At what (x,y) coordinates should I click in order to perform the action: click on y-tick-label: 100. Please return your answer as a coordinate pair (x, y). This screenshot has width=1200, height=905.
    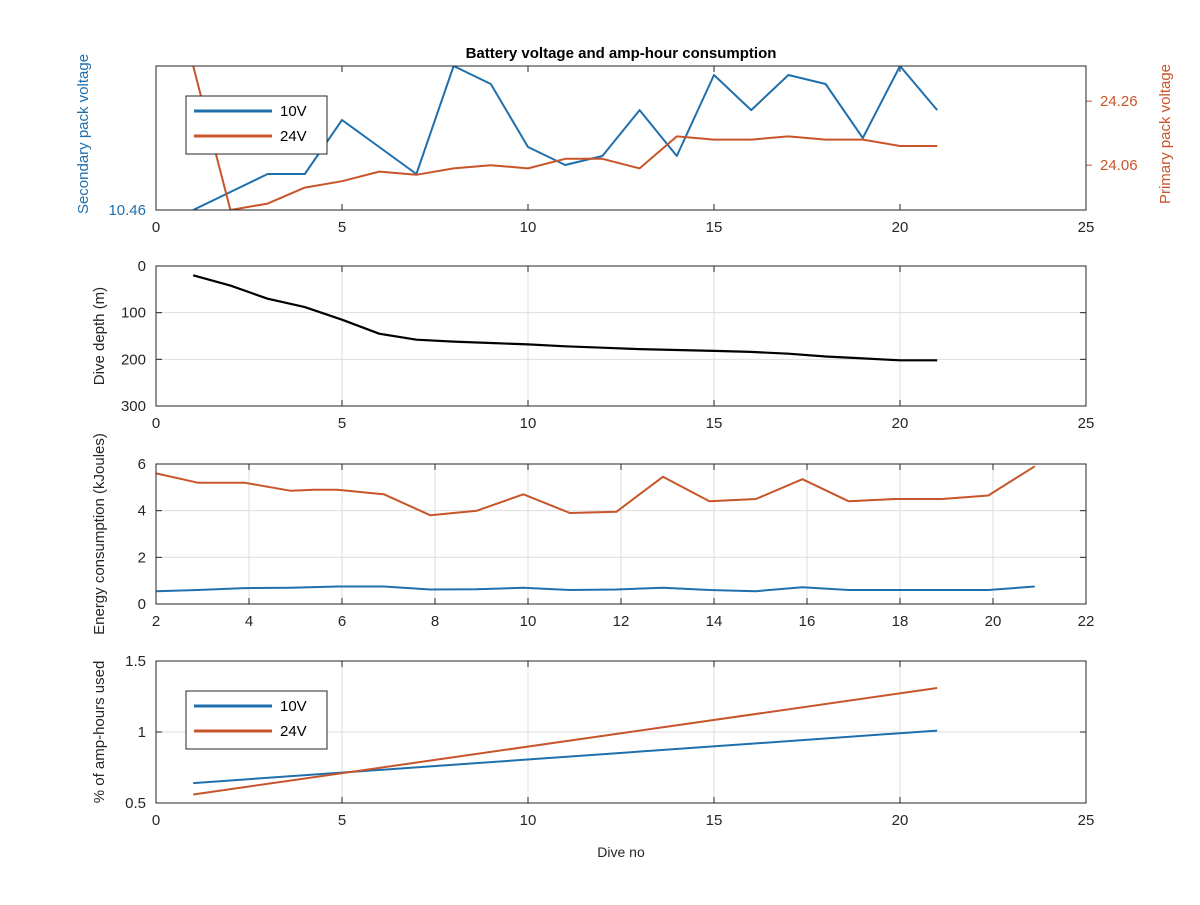
    Looking at the image, I should click on (133, 313).